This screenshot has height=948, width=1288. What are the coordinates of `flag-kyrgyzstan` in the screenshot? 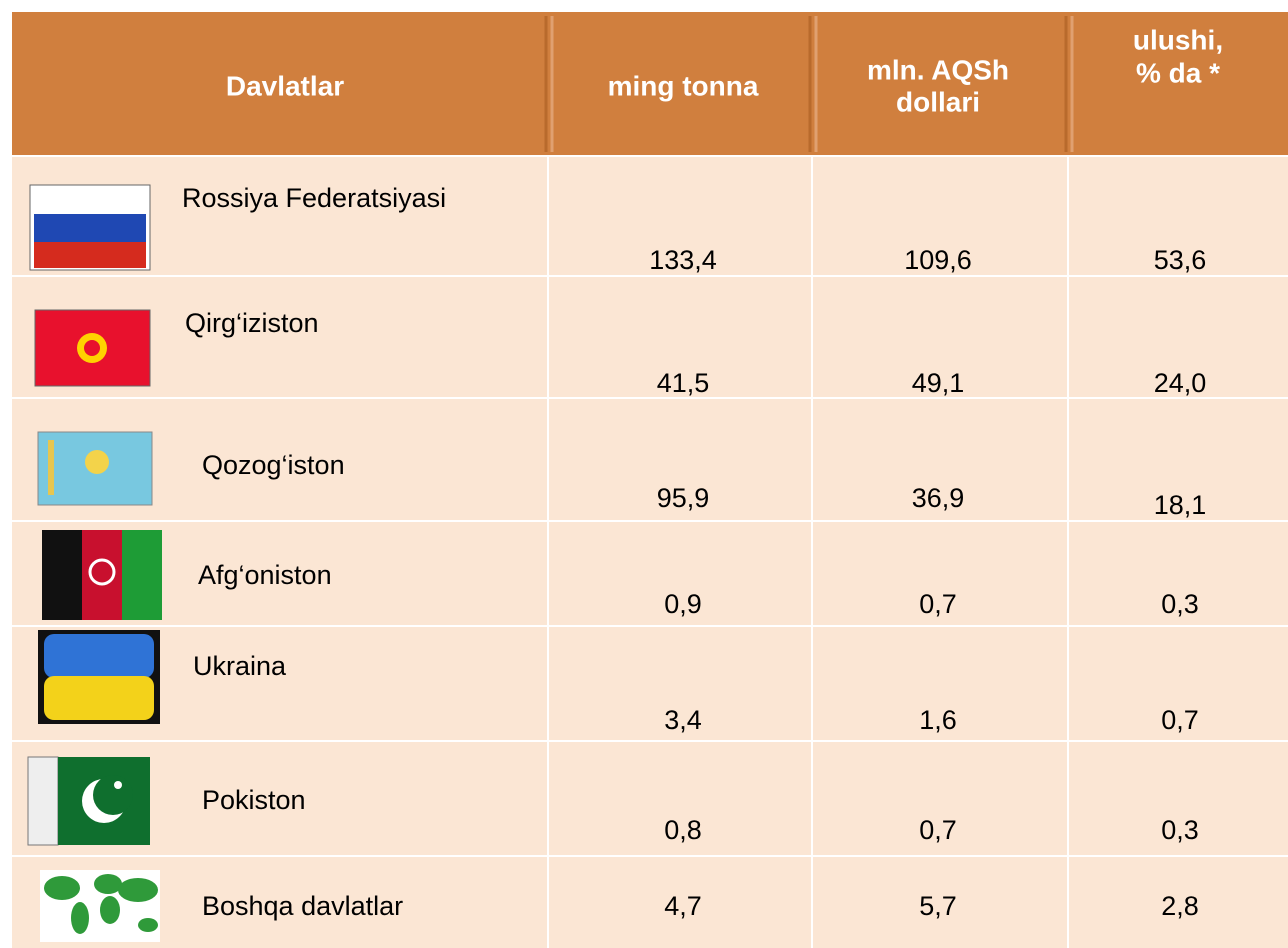 It's located at (92, 348).